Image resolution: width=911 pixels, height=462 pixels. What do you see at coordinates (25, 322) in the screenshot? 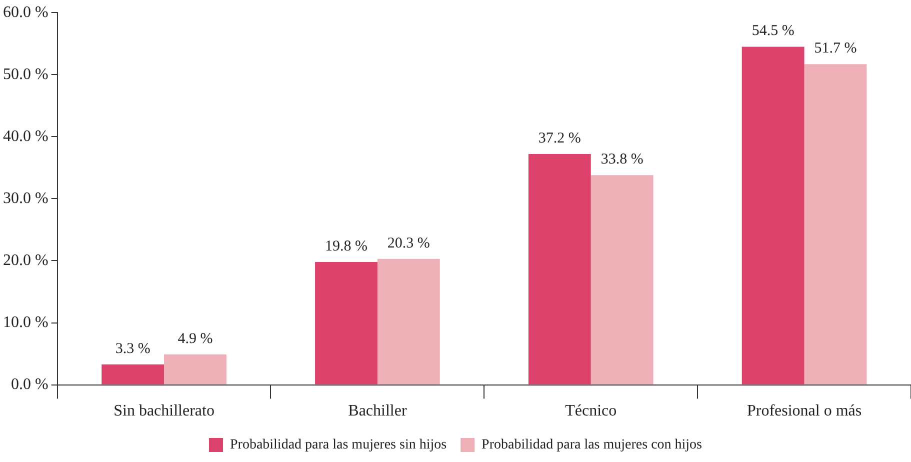
I see `y-tick-label: 10.0 %` at bounding box center [25, 322].